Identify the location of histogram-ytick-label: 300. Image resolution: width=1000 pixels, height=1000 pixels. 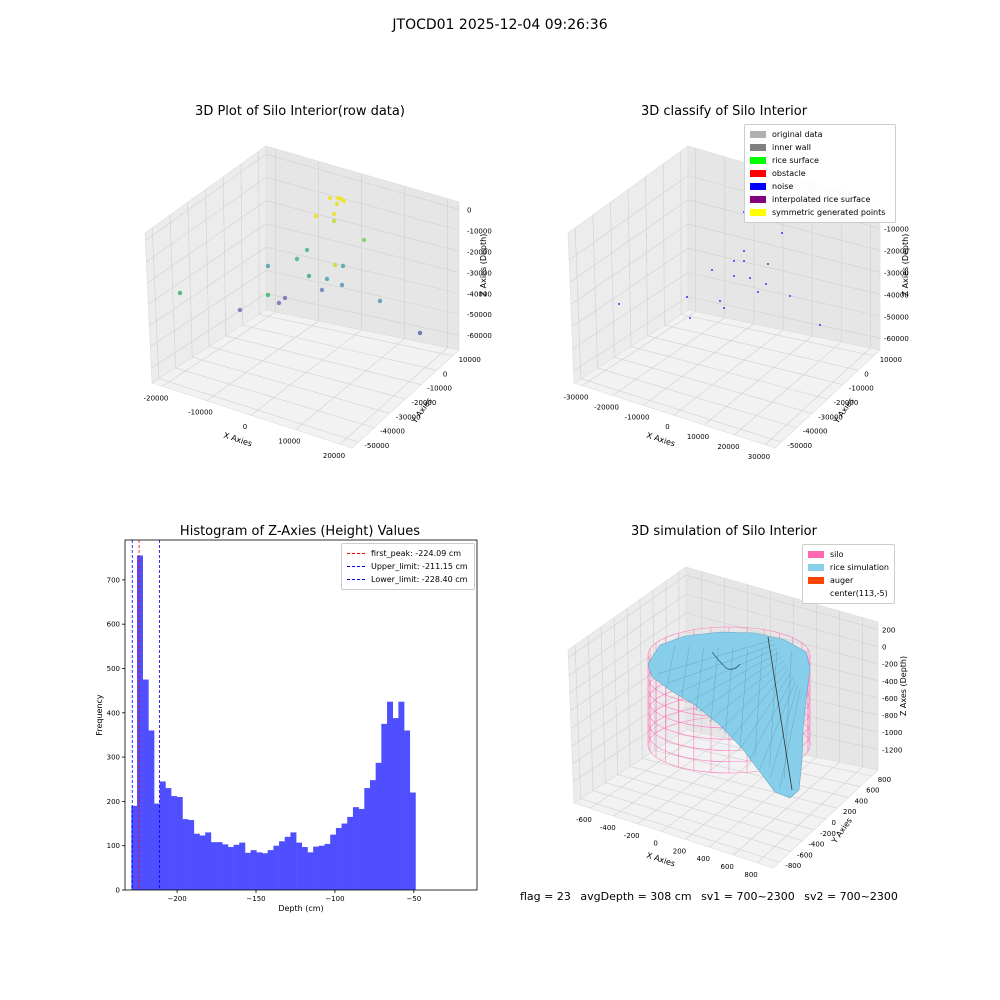
(113, 758).